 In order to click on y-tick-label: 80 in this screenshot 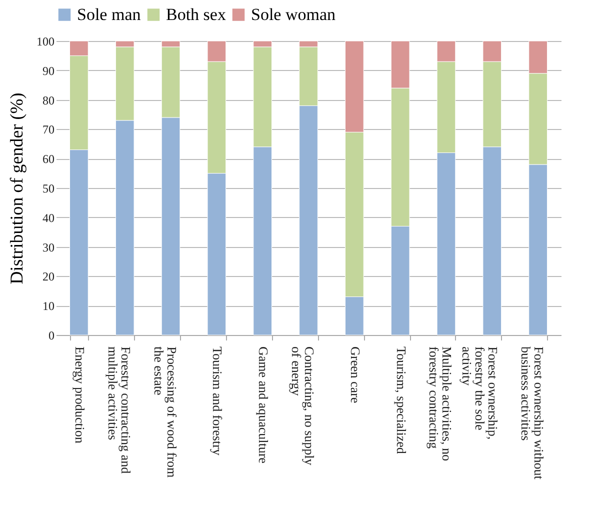, I will do `click(48, 100)`.